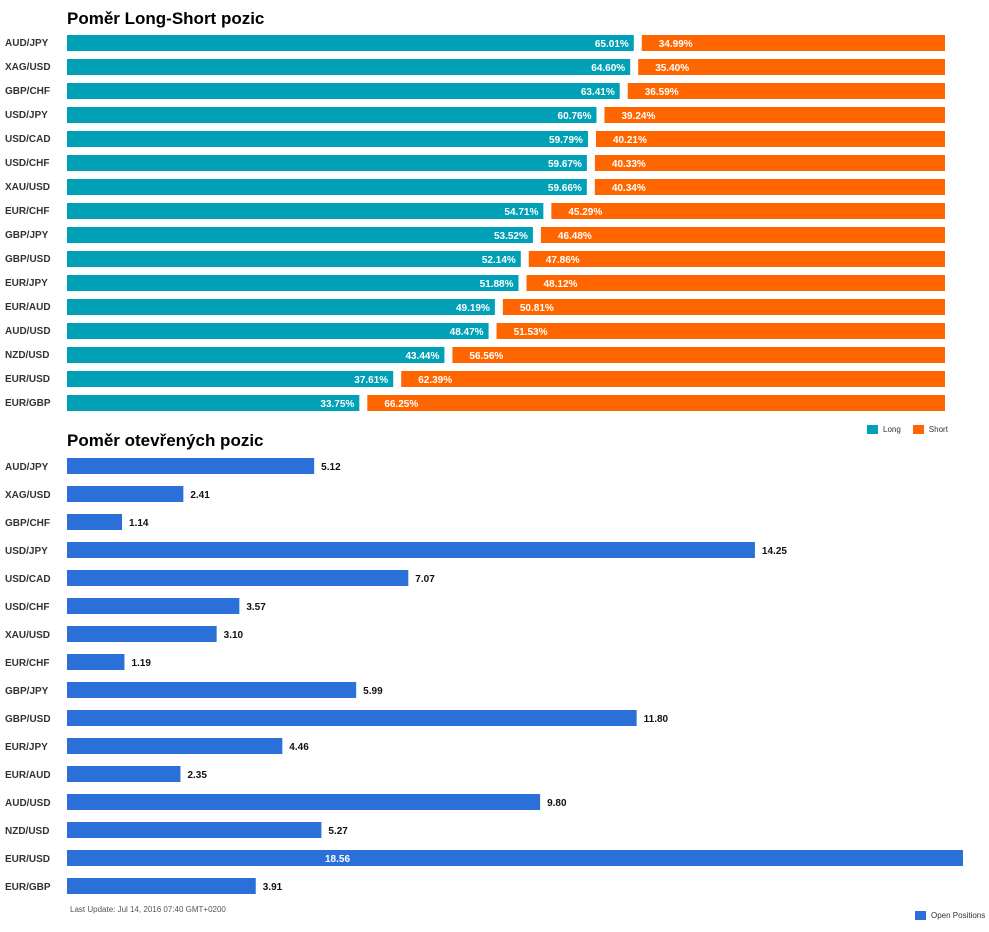 The width and height of the screenshot is (989, 932). I want to click on long-value-label: 60.76%, so click(575, 116).